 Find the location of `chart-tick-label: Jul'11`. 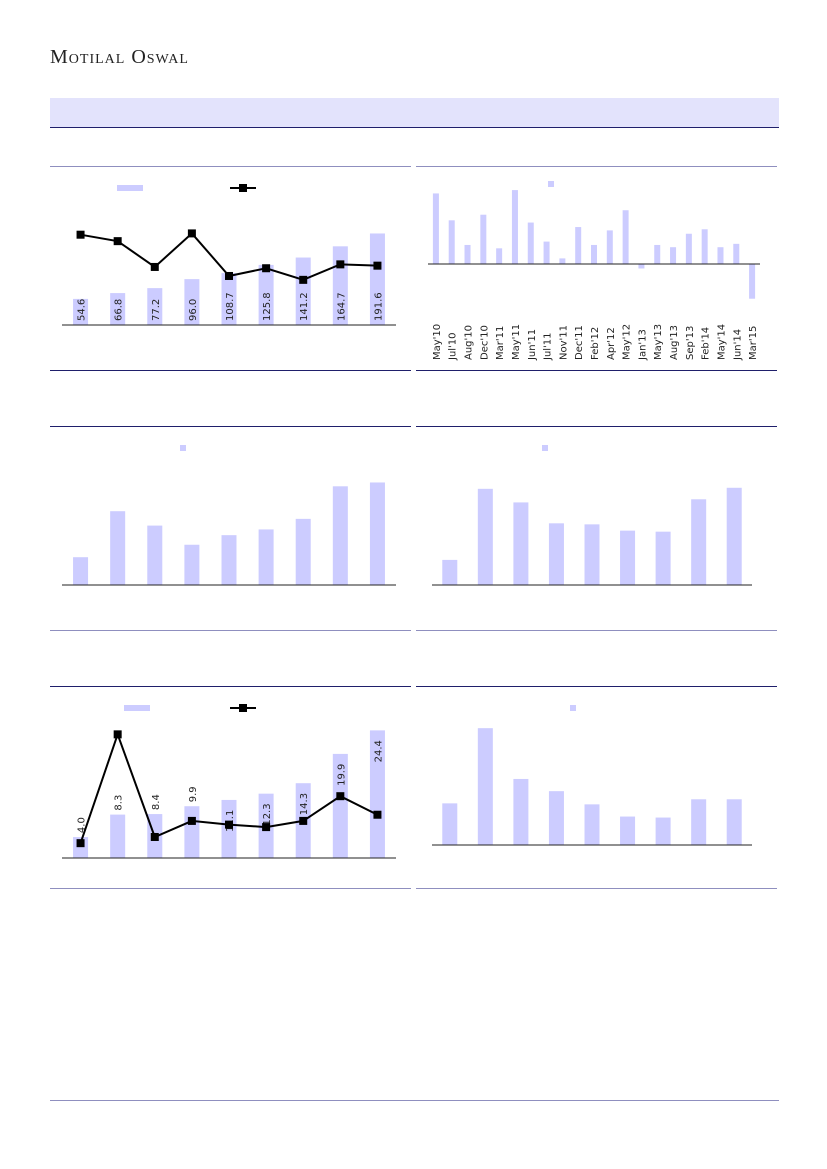

chart-tick-label: Jul'11 is located at coordinates (548, 346).